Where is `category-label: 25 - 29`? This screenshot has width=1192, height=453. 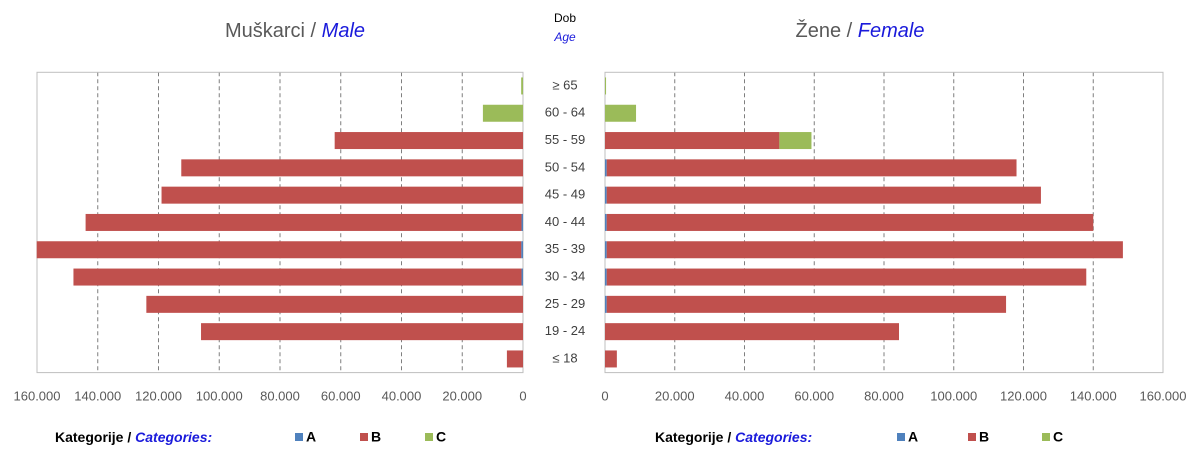
category-label: 25 - 29 is located at coordinates (565, 303).